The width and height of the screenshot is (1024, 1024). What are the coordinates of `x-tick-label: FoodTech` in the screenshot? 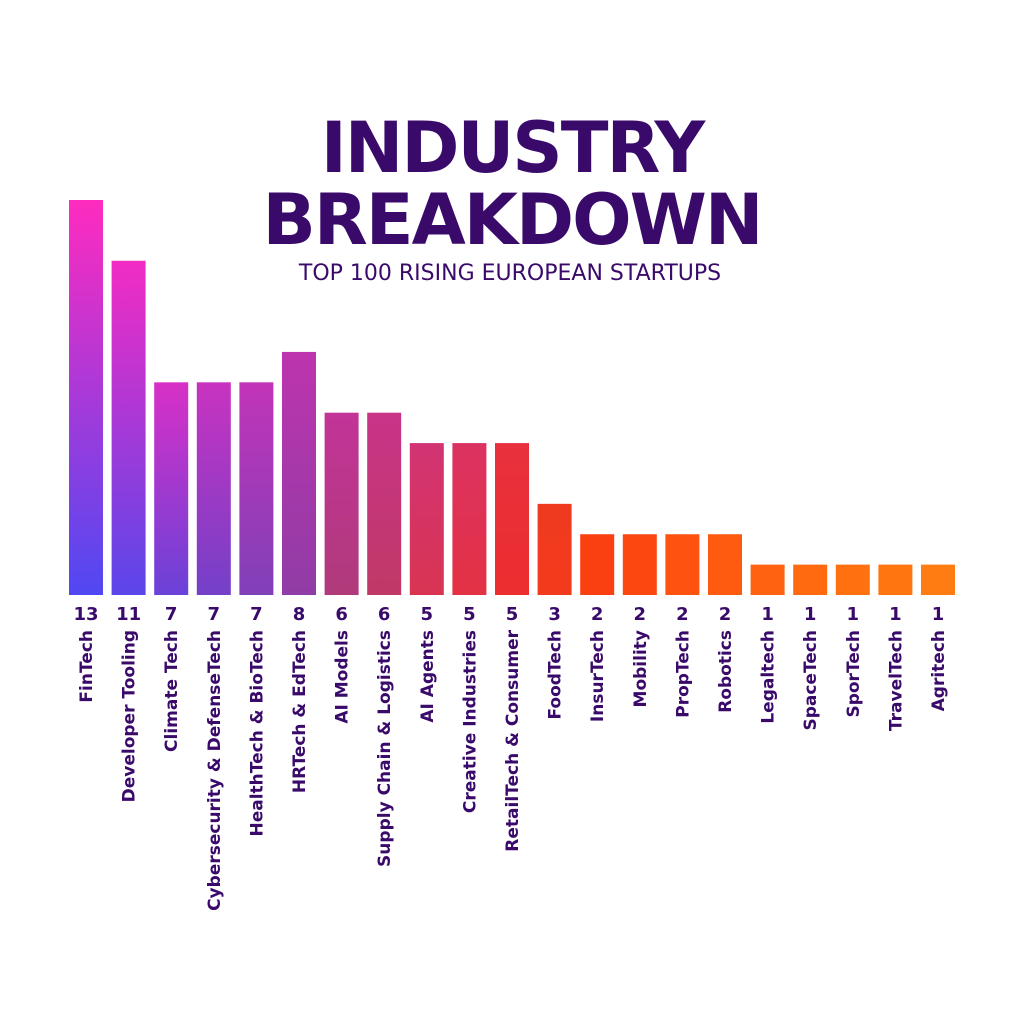 It's located at (556, 675).